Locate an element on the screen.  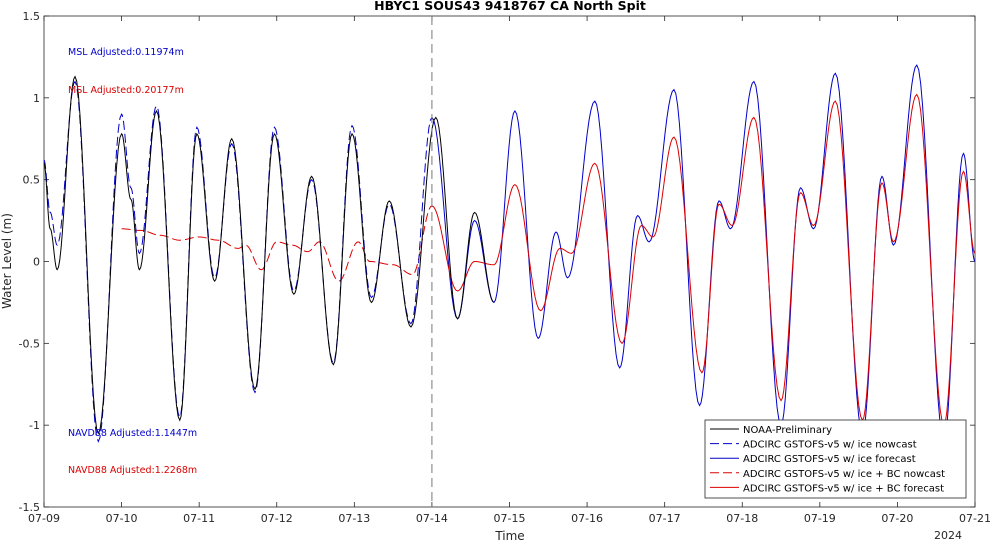
x-tick-label: 07-11 is located at coordinates (199, 518).